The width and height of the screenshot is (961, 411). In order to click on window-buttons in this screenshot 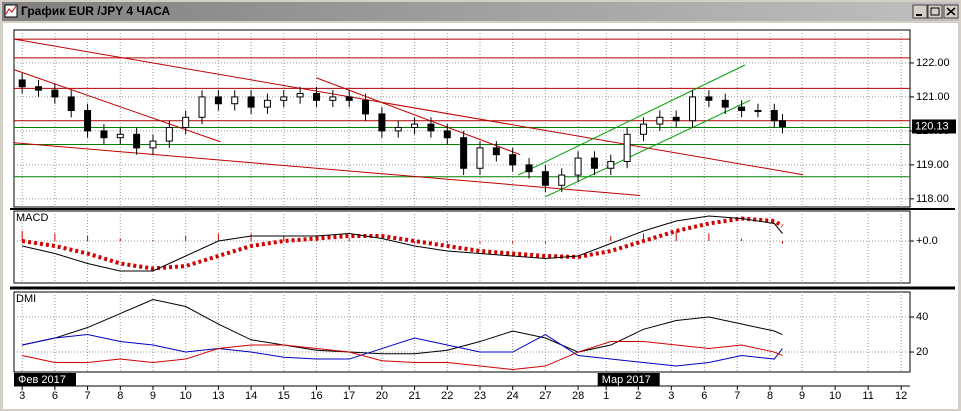, I will do `click(935, 11)`.